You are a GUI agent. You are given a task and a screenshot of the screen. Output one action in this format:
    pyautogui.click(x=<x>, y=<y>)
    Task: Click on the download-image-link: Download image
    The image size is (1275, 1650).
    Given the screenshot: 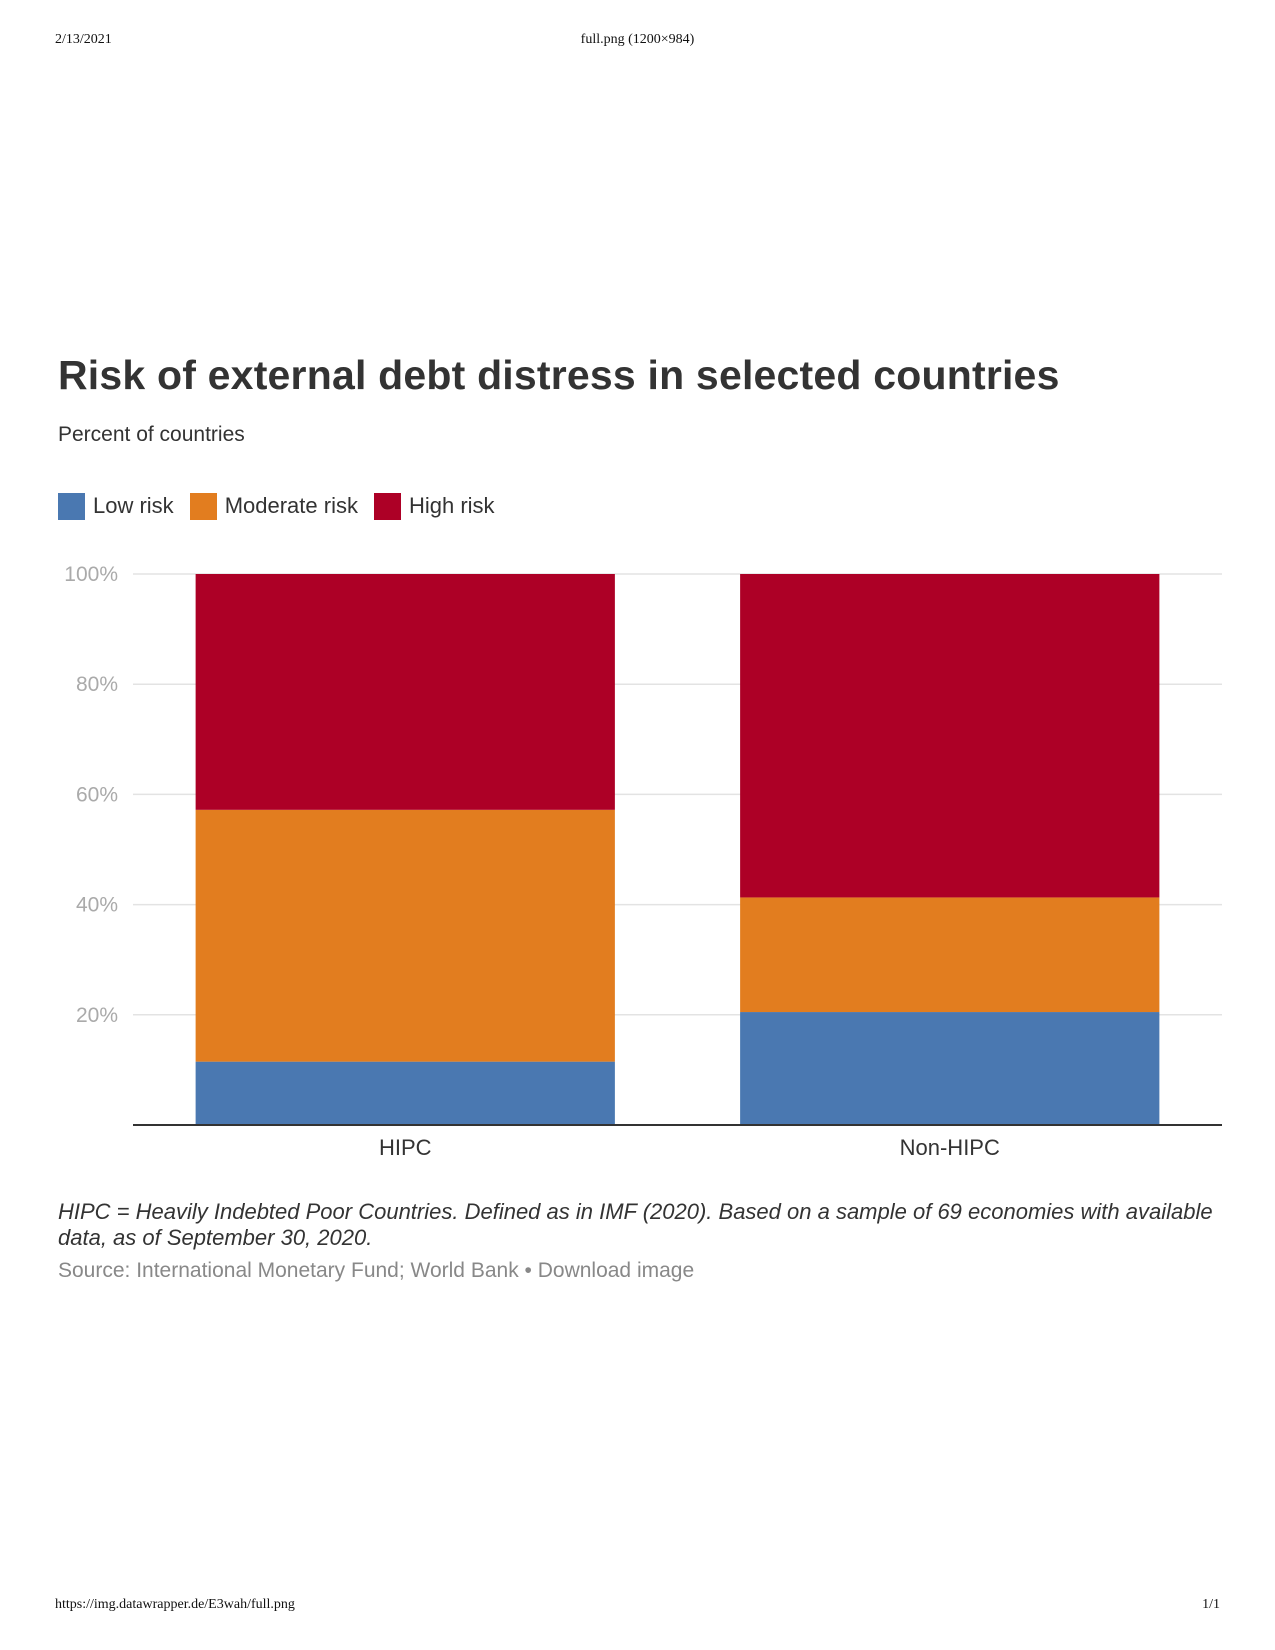 What is the action you would take?
    pyautogui.click(x=616, y=1270)
    